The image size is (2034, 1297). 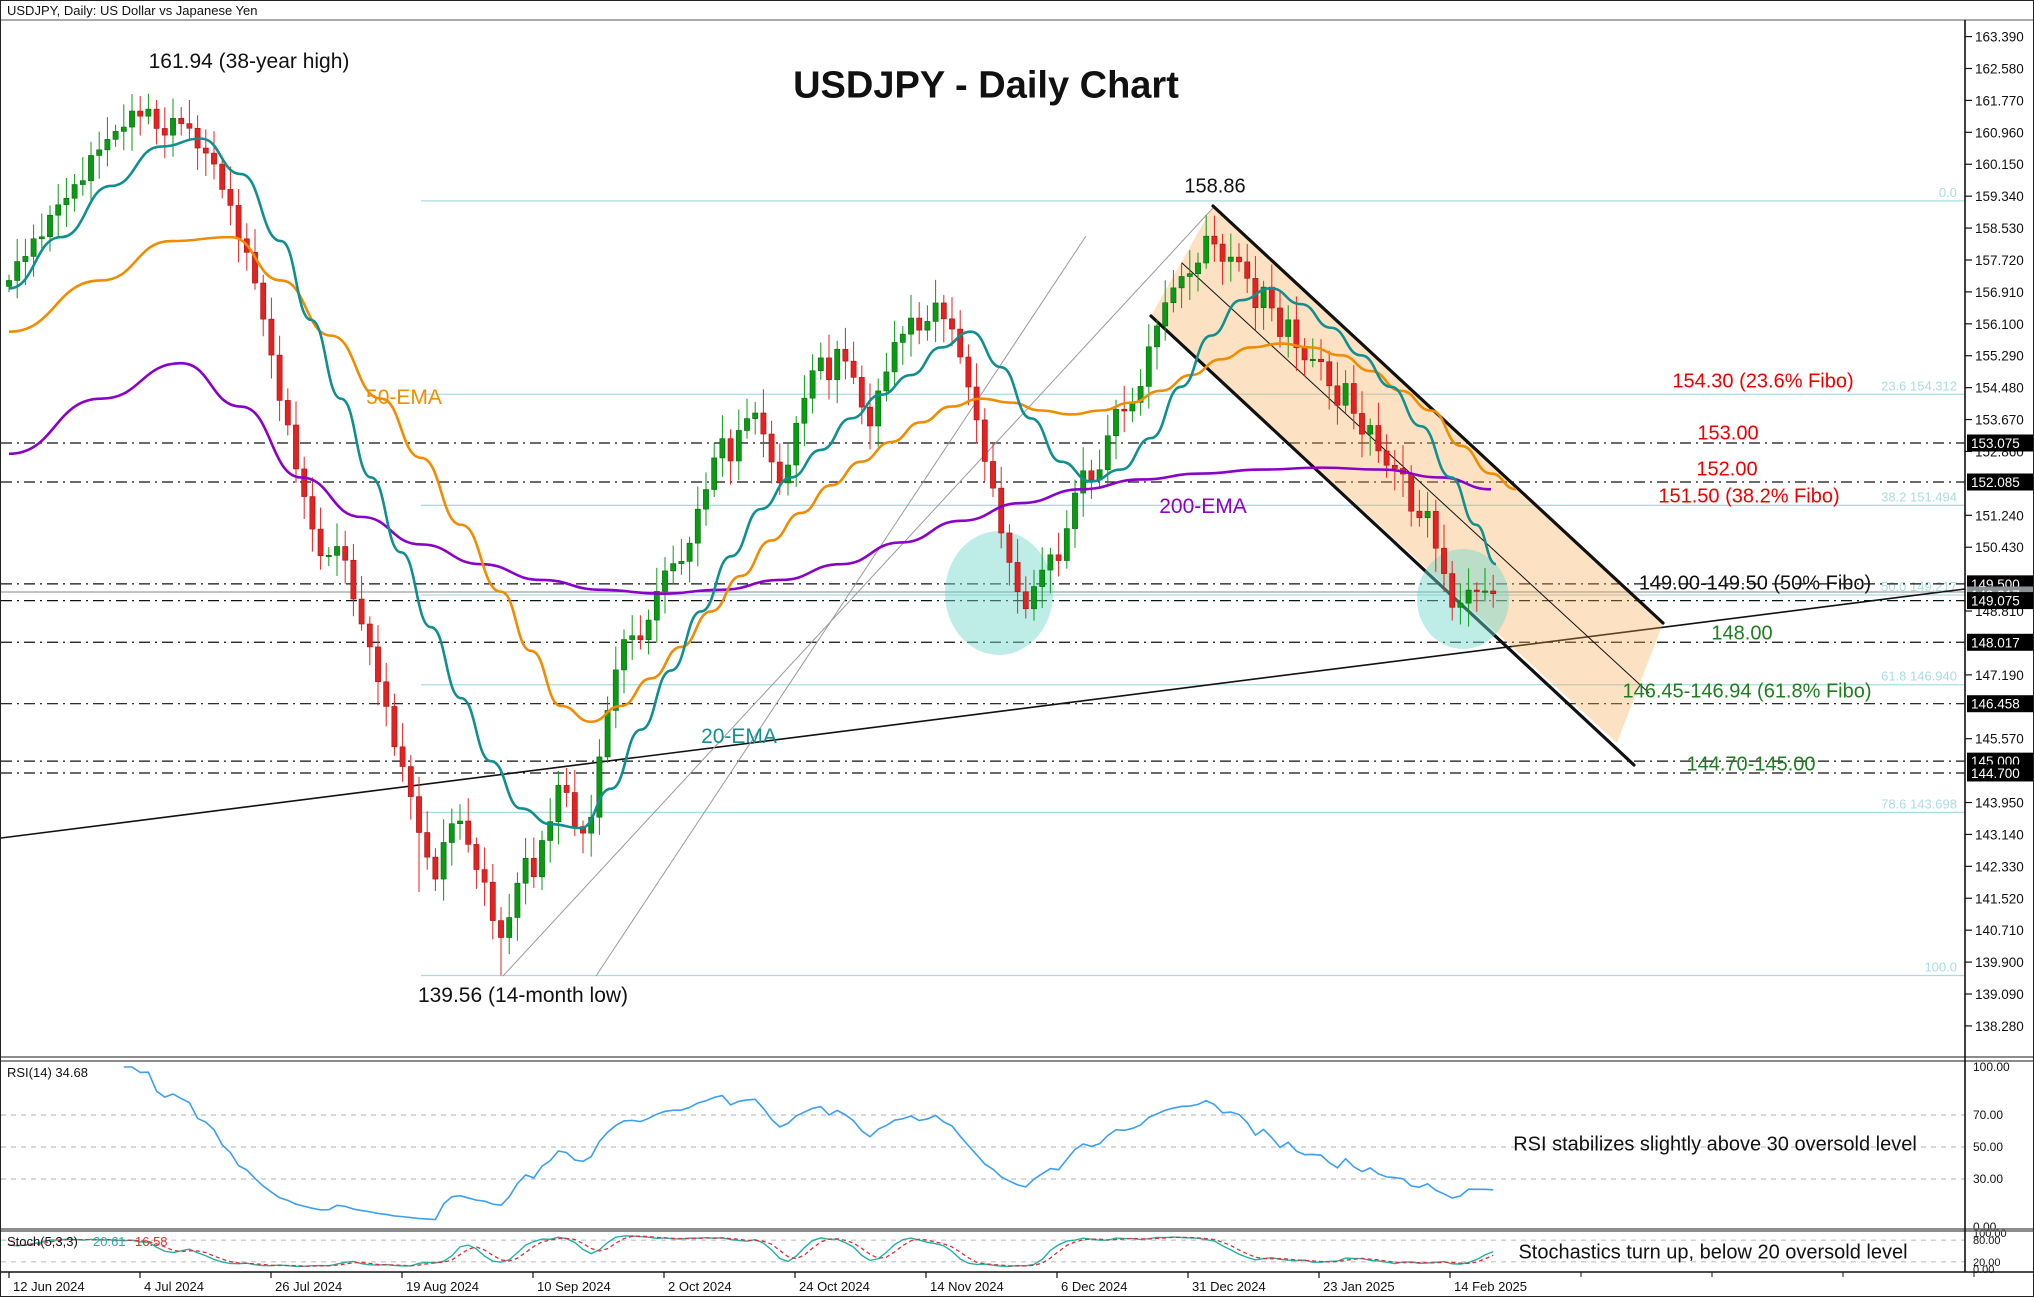 What do you see at coordinates (1999, 132) in the screenshot?
I see `svg-text: 160.960` at bounding box center [1999, 132].